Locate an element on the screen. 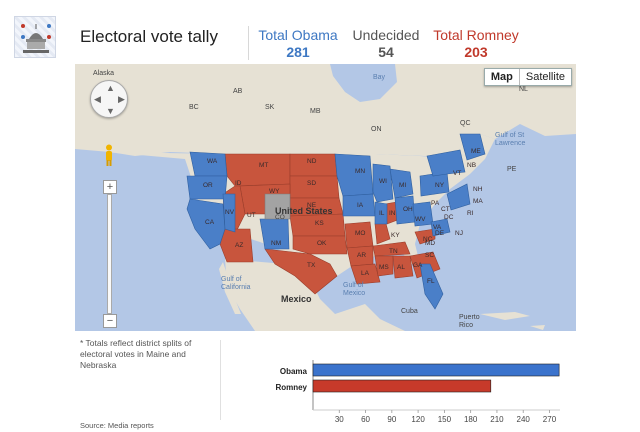 Image resolution: width=640 pixels, height=432 pixels. map-label-cuba: Cuba is located at coordinates (409, 311).